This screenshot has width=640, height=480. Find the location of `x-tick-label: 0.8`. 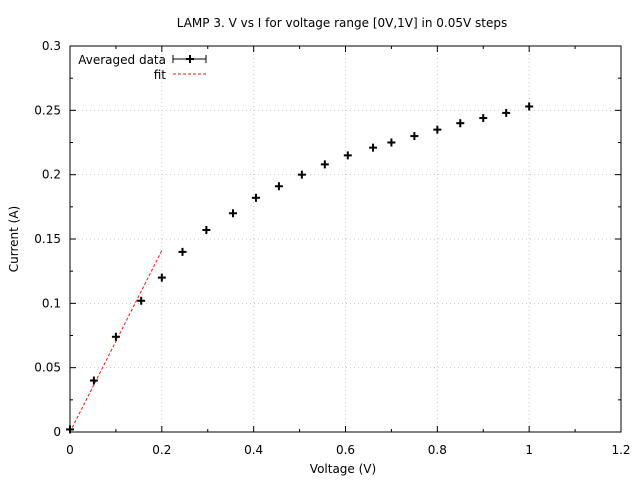

x-tick-label: 0.8 is located at coordinates (437, 450).